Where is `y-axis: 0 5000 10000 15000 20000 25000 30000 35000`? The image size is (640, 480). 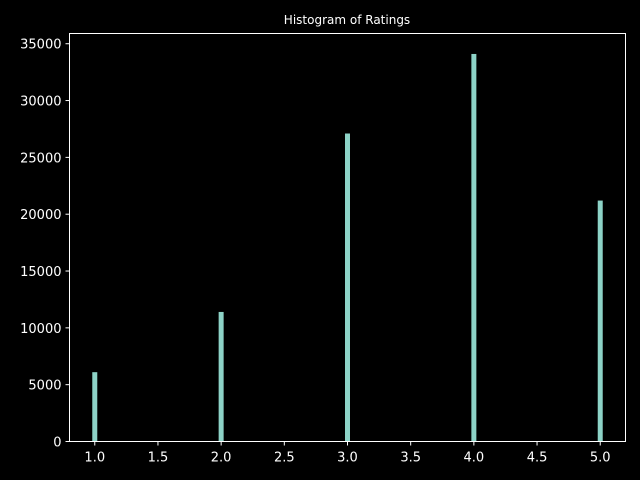
y-axis: 0 5000 10000 15000 20000 25000 30000 35000 is located at coordinates (45, 244).